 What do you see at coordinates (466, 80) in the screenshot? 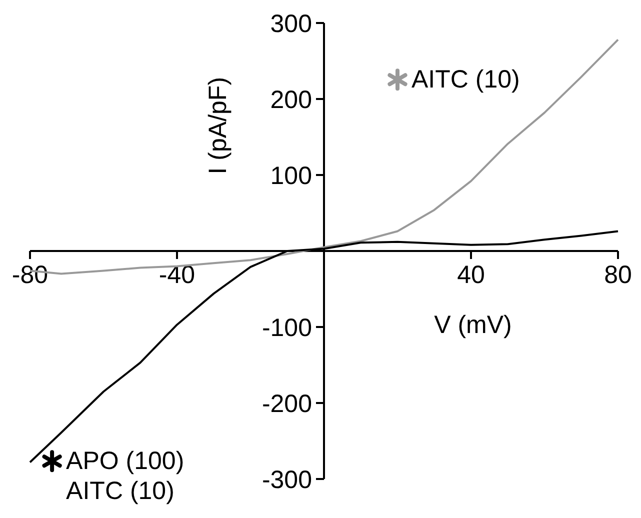
I see `legend-label: AITC (10)` at bounding box center [466, 80].